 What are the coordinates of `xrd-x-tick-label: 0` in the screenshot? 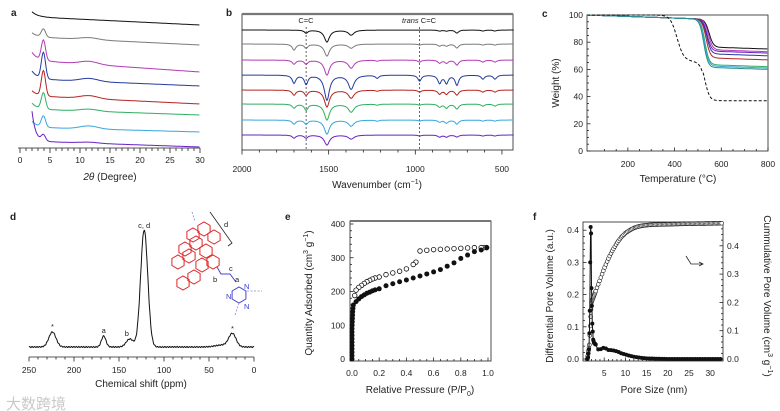 It's located at (20, 160).